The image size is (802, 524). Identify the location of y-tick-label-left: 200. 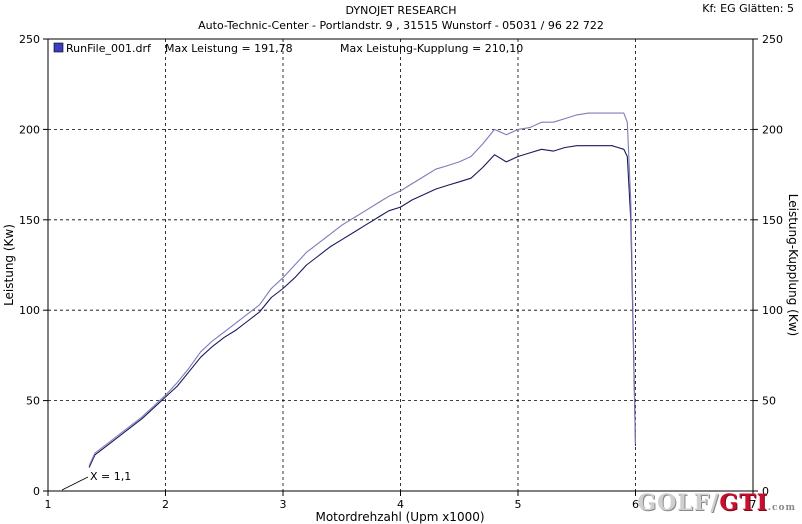
(29, 129).